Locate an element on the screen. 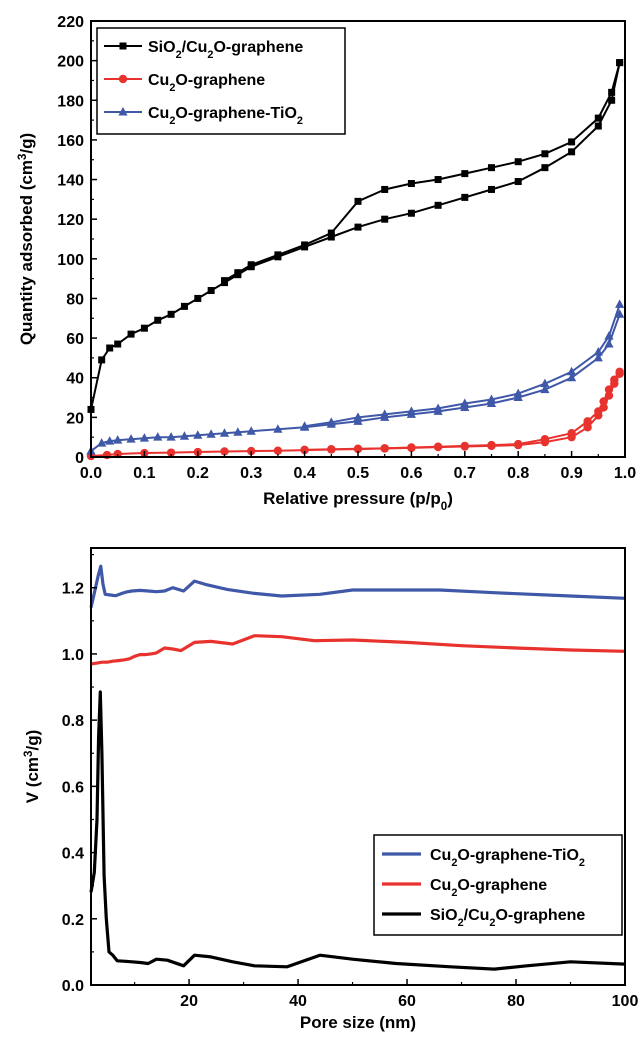  pore-legend-label: Cu2O-graphene-TiO2 is located at coordinates (507, 858).